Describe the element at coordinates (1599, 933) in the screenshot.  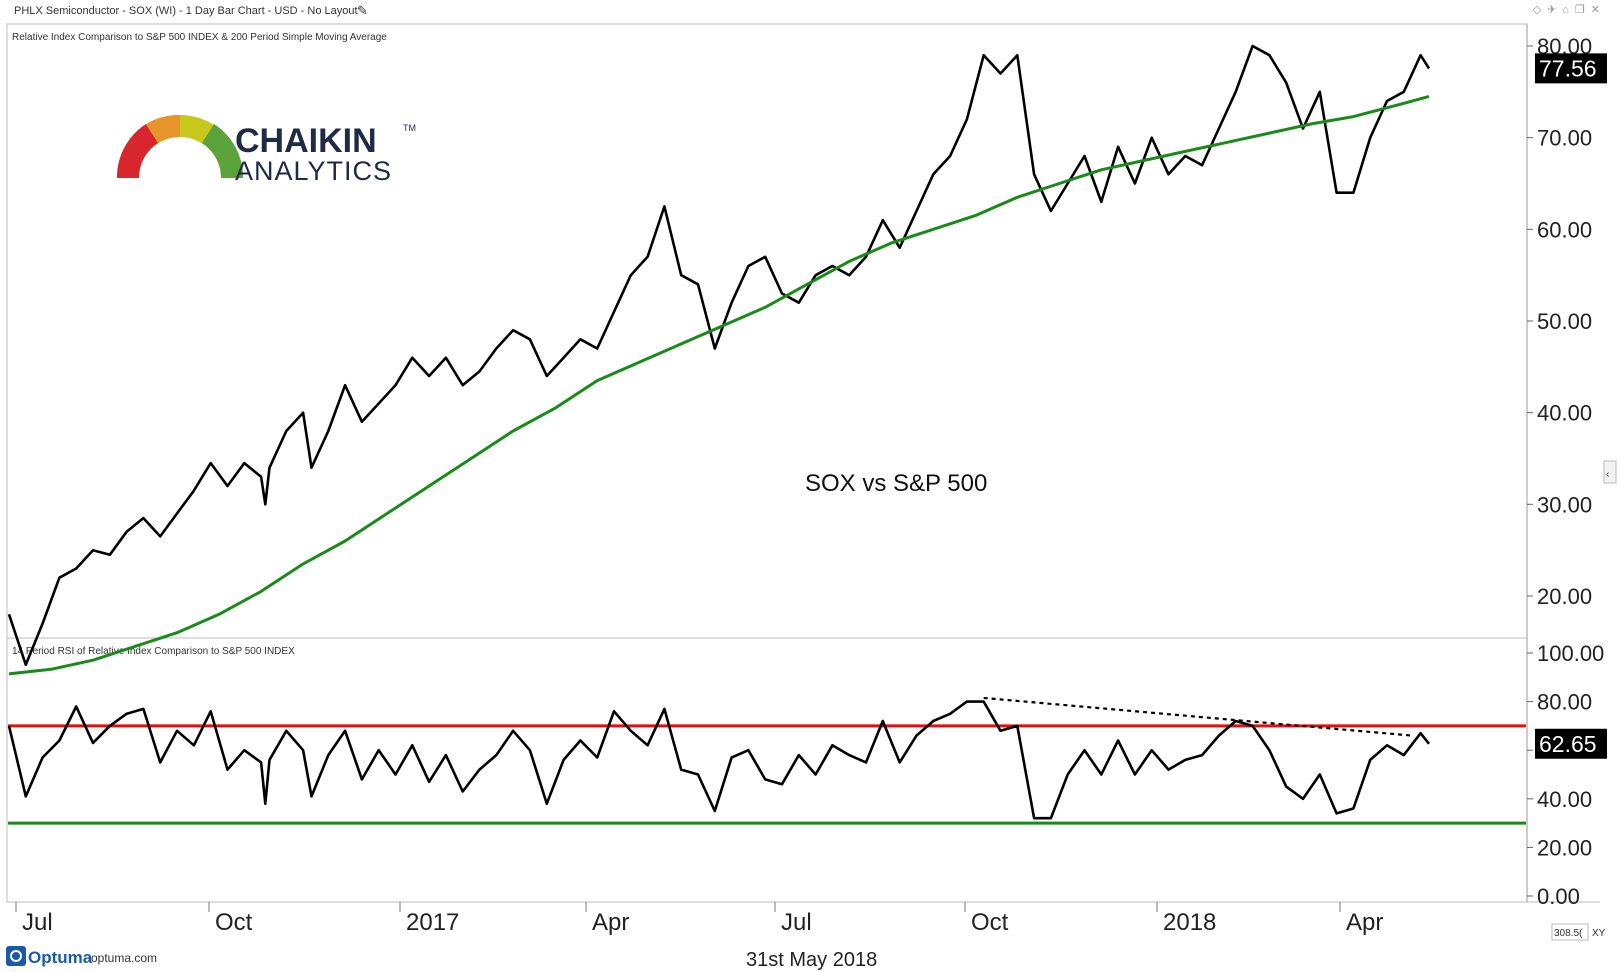
I see `xy-toggle: XY` at that location.